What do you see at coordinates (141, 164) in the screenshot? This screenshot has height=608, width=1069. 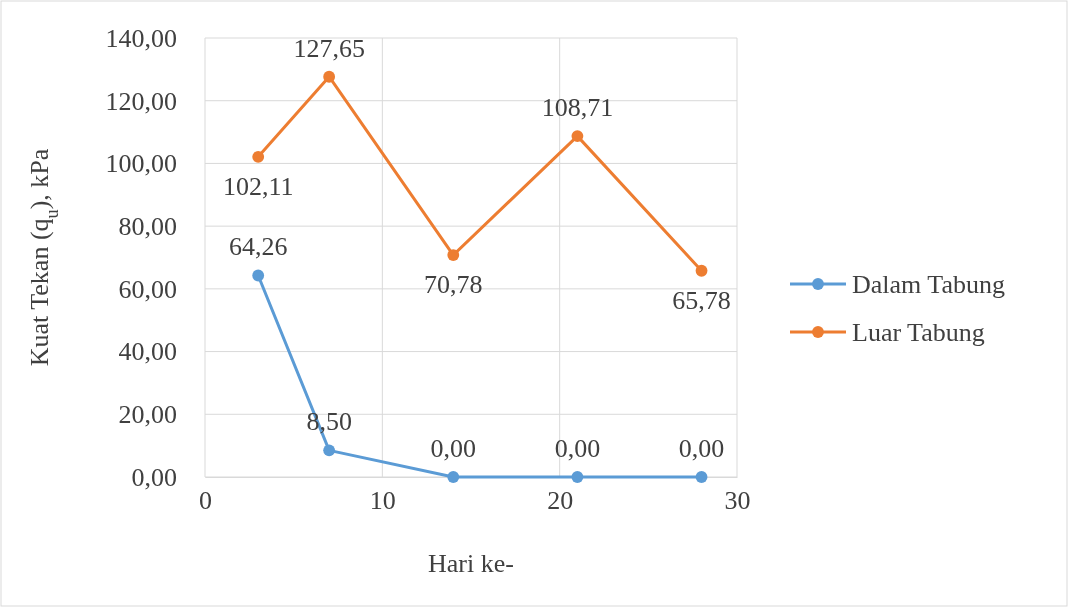 I see `y-tick-label: 100,00` at bounding box center [141, 164].